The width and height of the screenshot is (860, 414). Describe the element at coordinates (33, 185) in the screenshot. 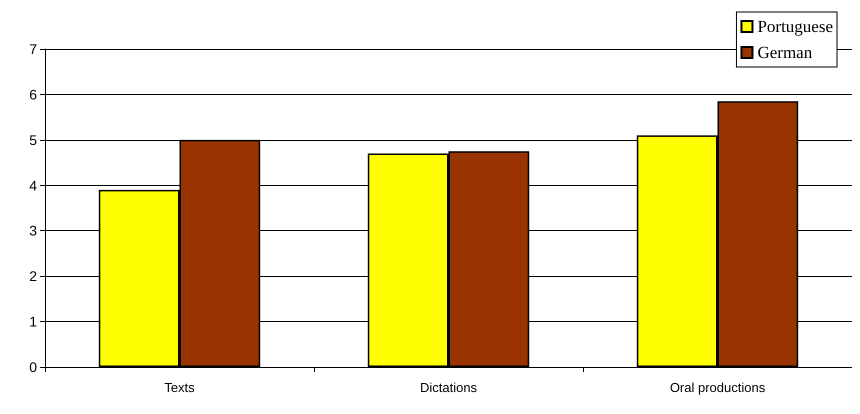

I see `y-tick-label: 4` at that location.